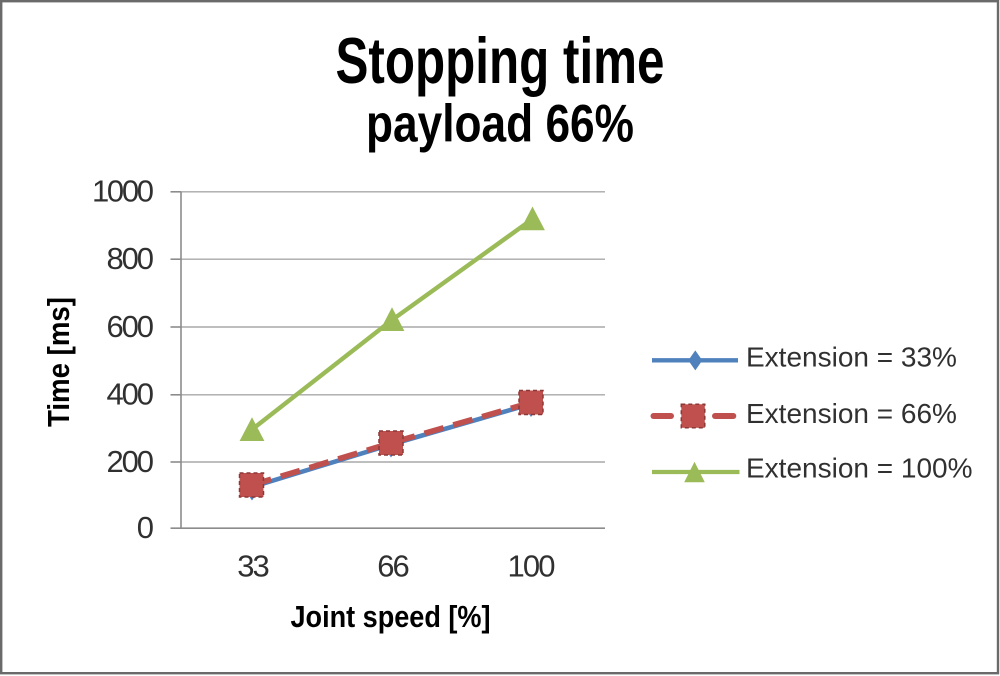 The height and width of the screenshot is (676, 1000). Describe the element at coordinates (859, 468) in the screenshot. I see `svg-text: Extension = 100%` at that location.